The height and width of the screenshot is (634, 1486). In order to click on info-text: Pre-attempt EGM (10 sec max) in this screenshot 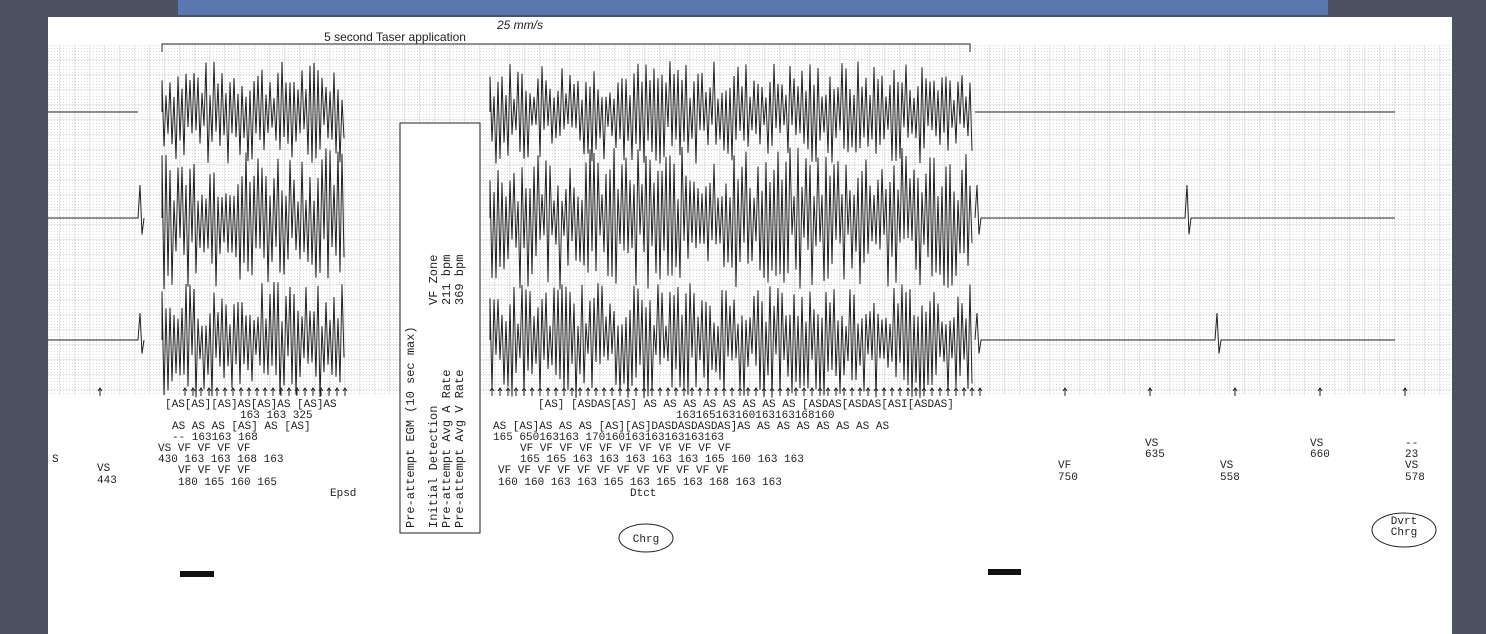, I will do `click(411, 427)`.